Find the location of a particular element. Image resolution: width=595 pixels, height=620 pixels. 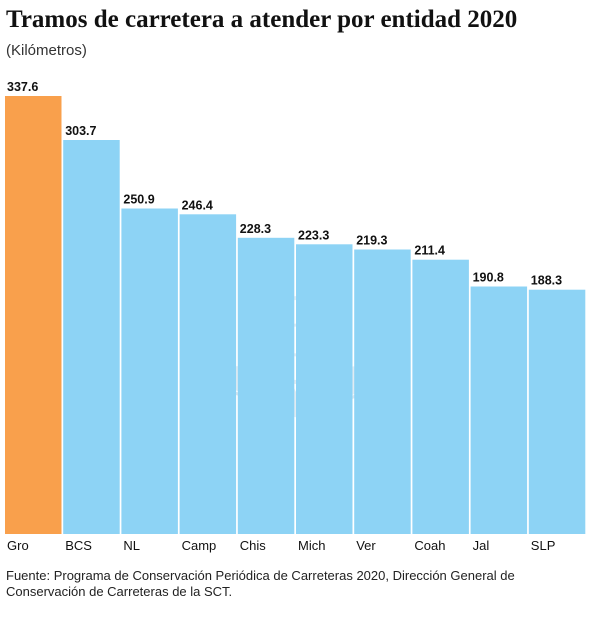

bar-camp is located at coordinates (208, 374).